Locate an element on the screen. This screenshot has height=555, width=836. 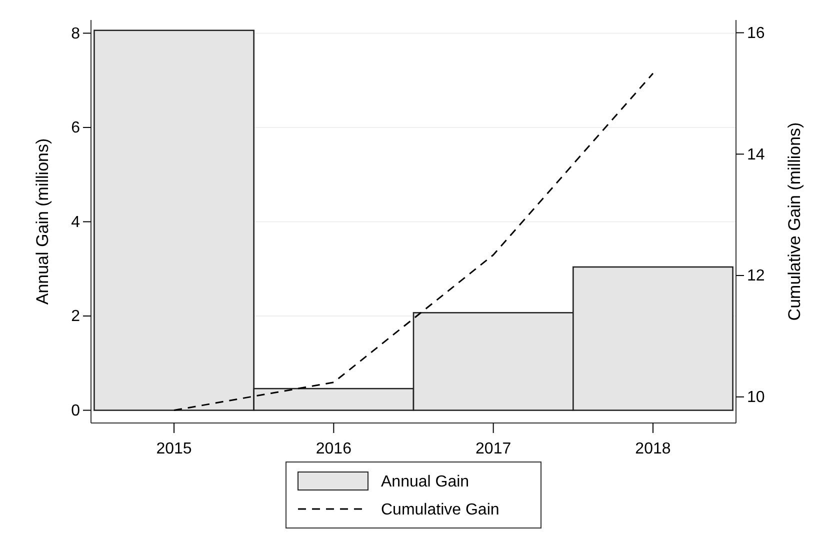
legend-label: Cumulative Gain is located at coordinates (440, 510).